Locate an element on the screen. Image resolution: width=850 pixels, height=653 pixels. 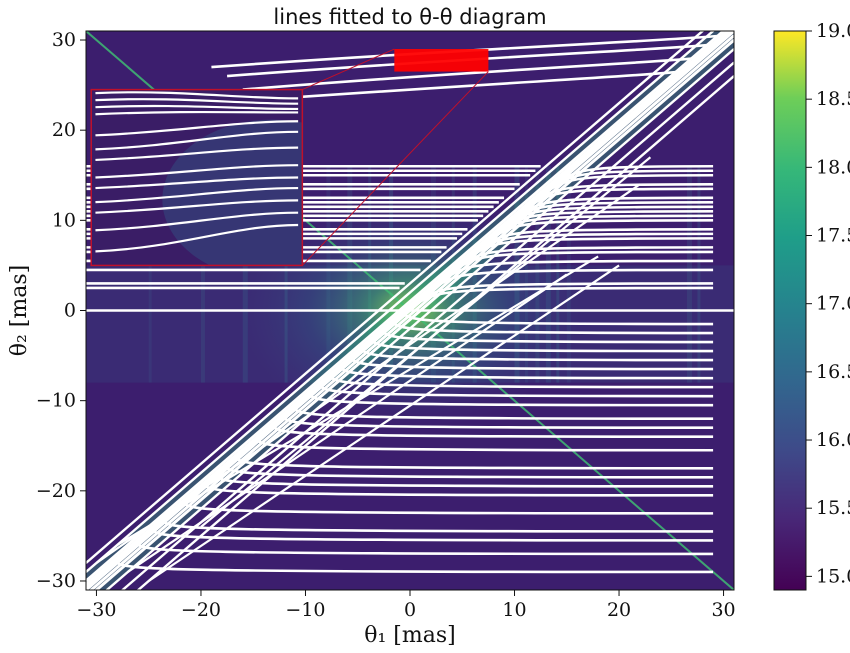
x-tick-label: −20 is located at coordinates (201, 610).